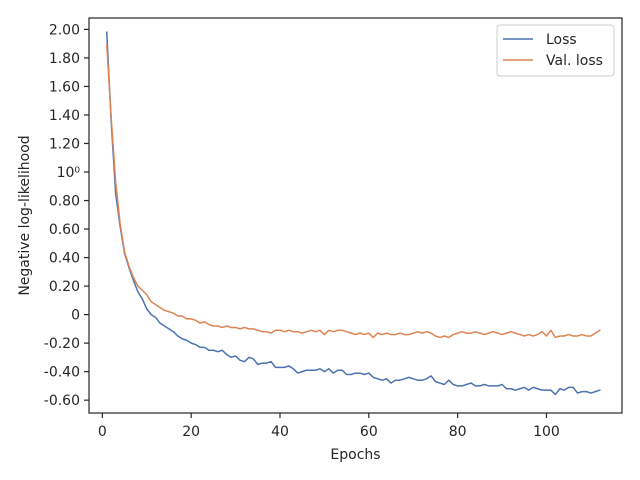  Describe the element at coordinates (62, 401) in the screenshot. I see `y-tick-label: -0.60` at that location.